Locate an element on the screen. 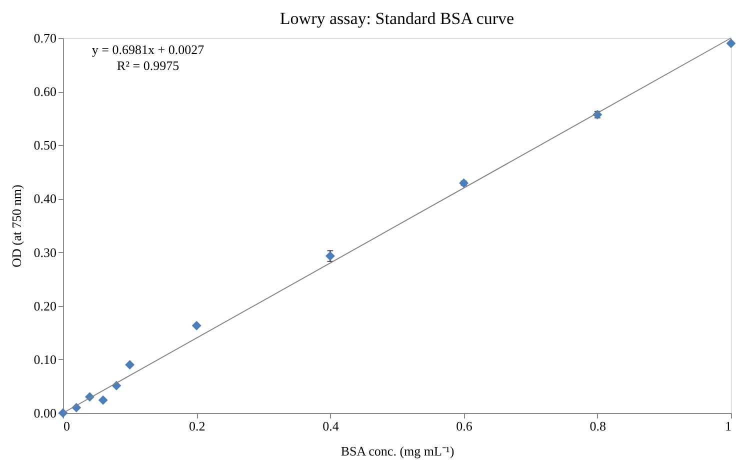 The image size is (751, 463). y-tick-label: 0.40 is located at coordinates (45, 198).